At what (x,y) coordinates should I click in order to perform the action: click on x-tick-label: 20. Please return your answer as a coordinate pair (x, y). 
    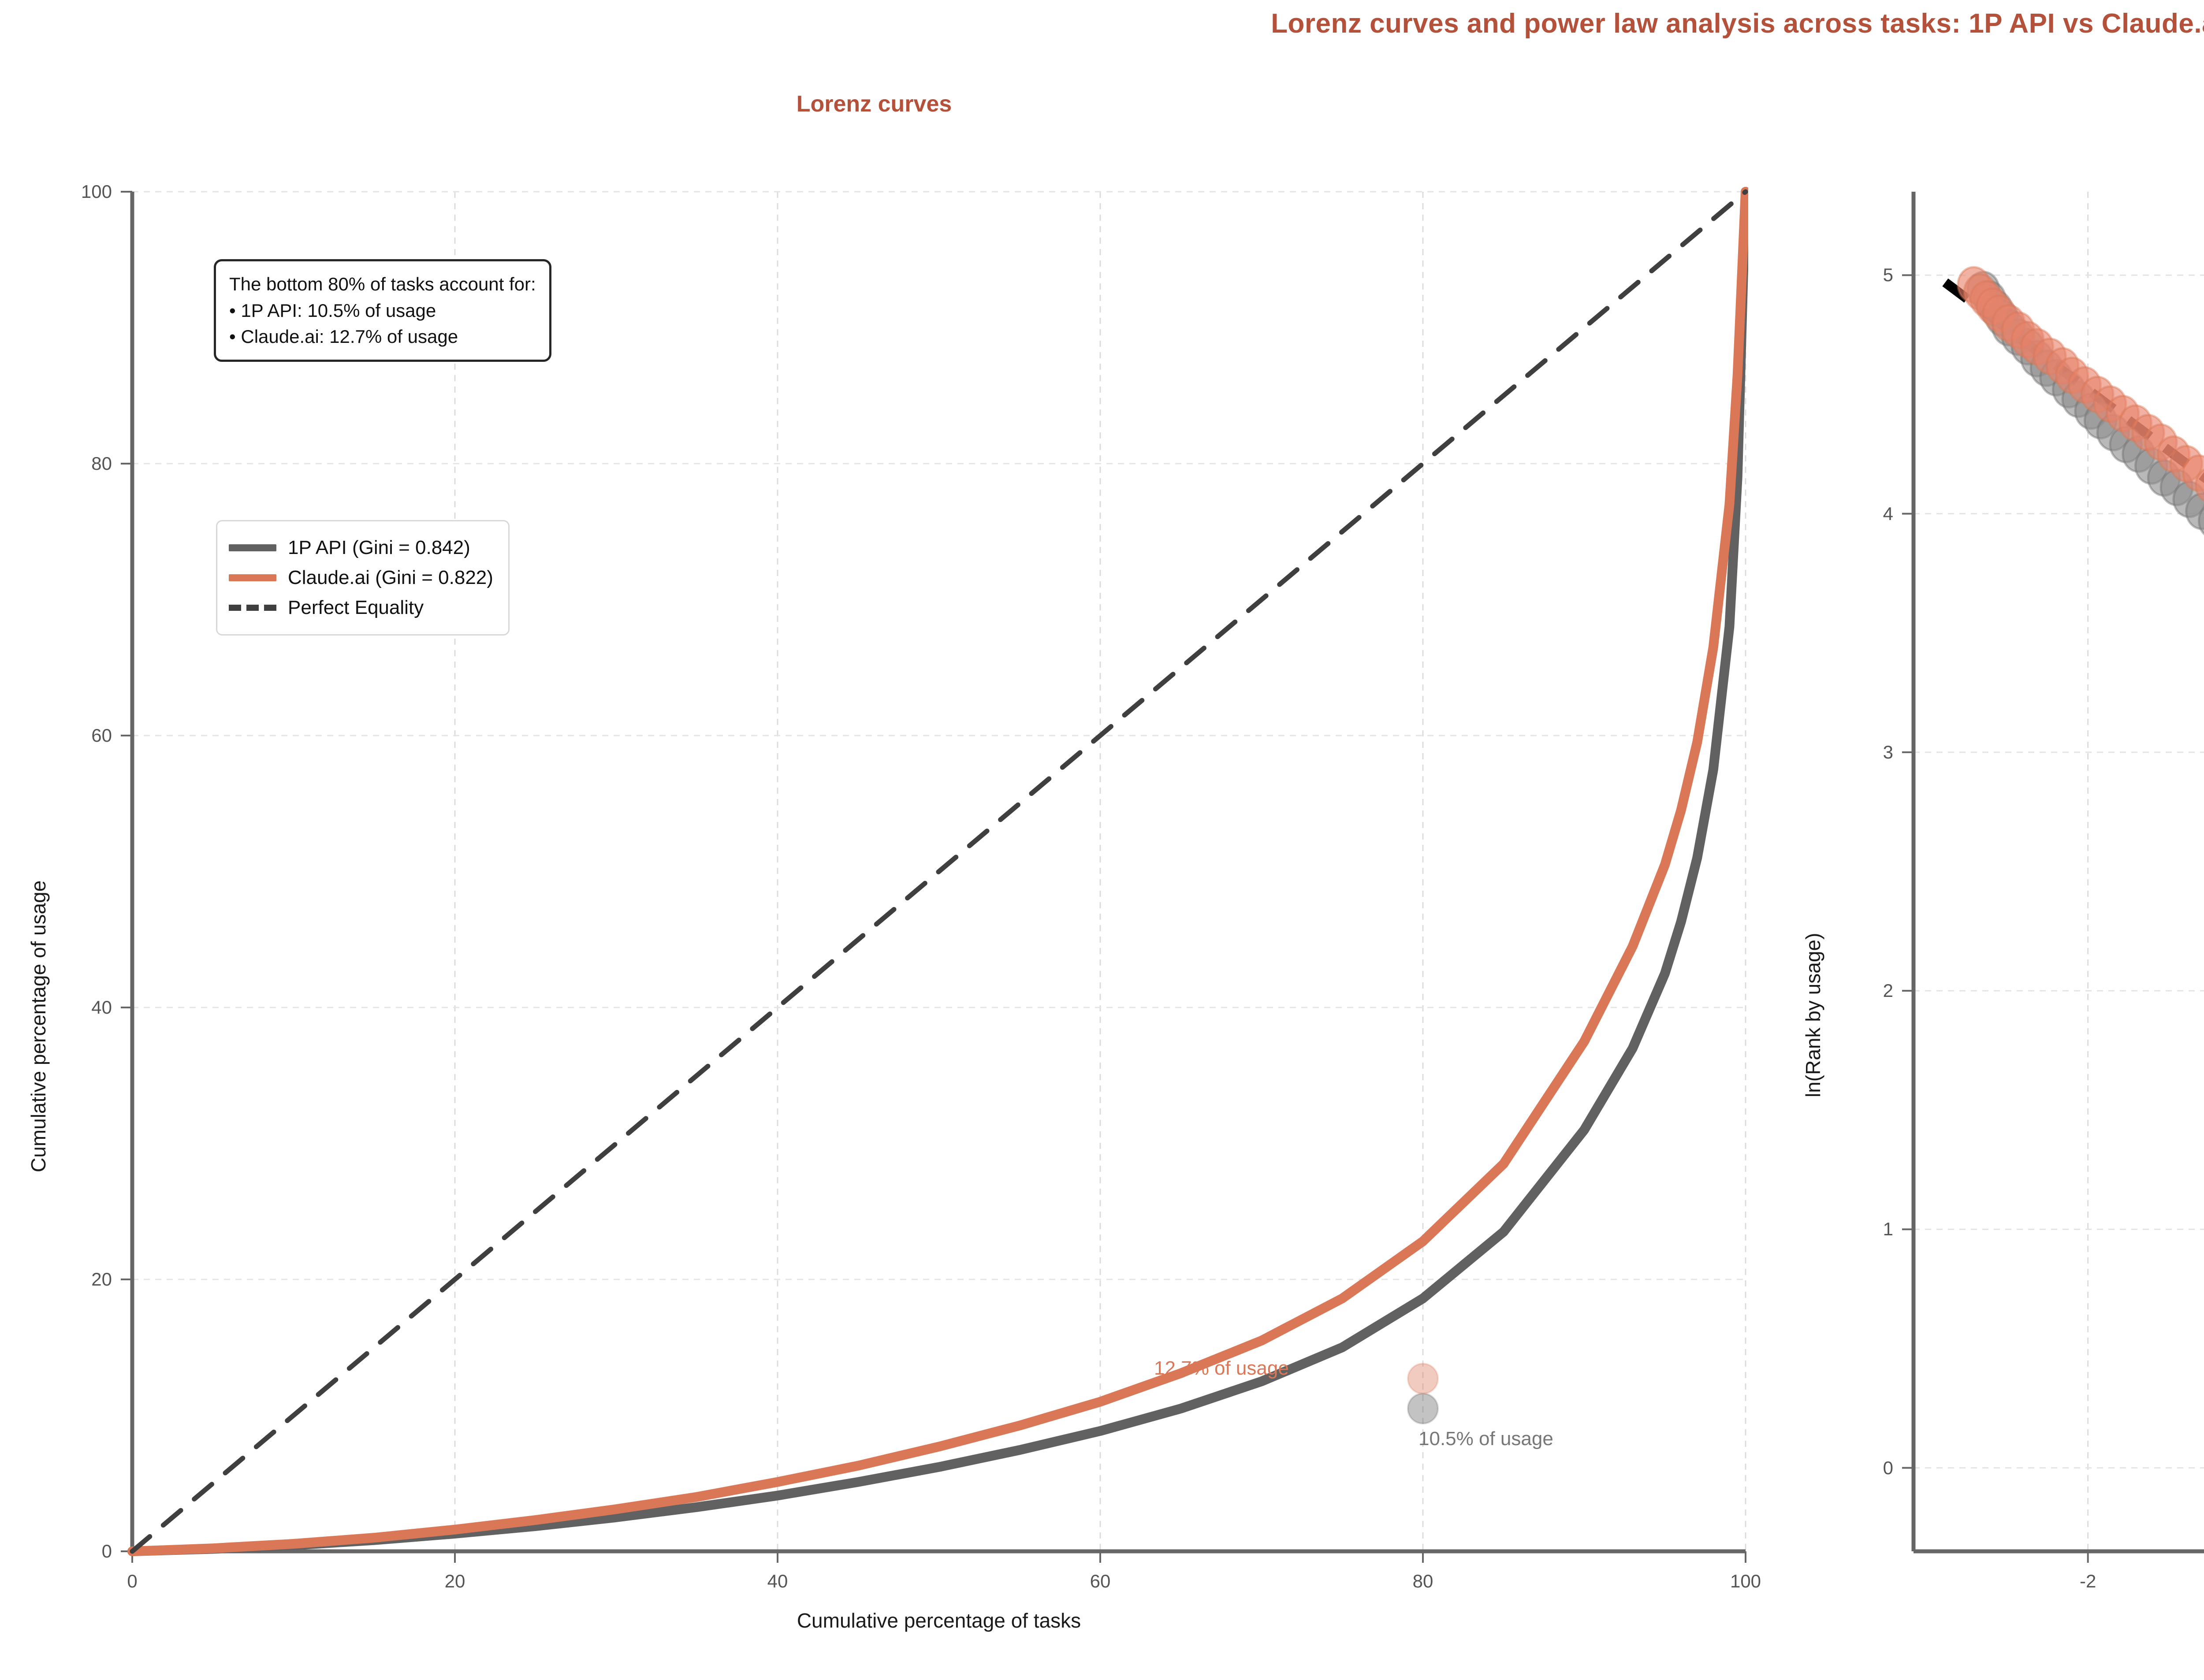
    Looking at the image, I should click on (455, 1581).